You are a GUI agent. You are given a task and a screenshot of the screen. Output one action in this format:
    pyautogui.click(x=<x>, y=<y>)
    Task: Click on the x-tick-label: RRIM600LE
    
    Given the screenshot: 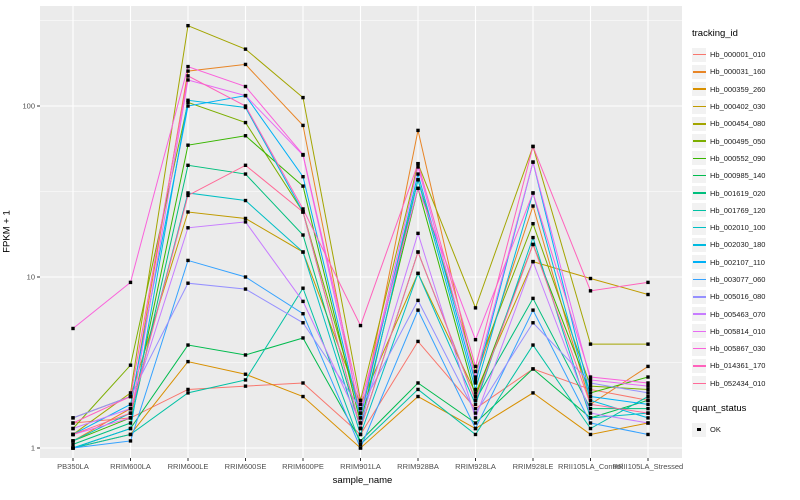 What is the action you would take?
    pyautogui.click(x=188, y=466)
    